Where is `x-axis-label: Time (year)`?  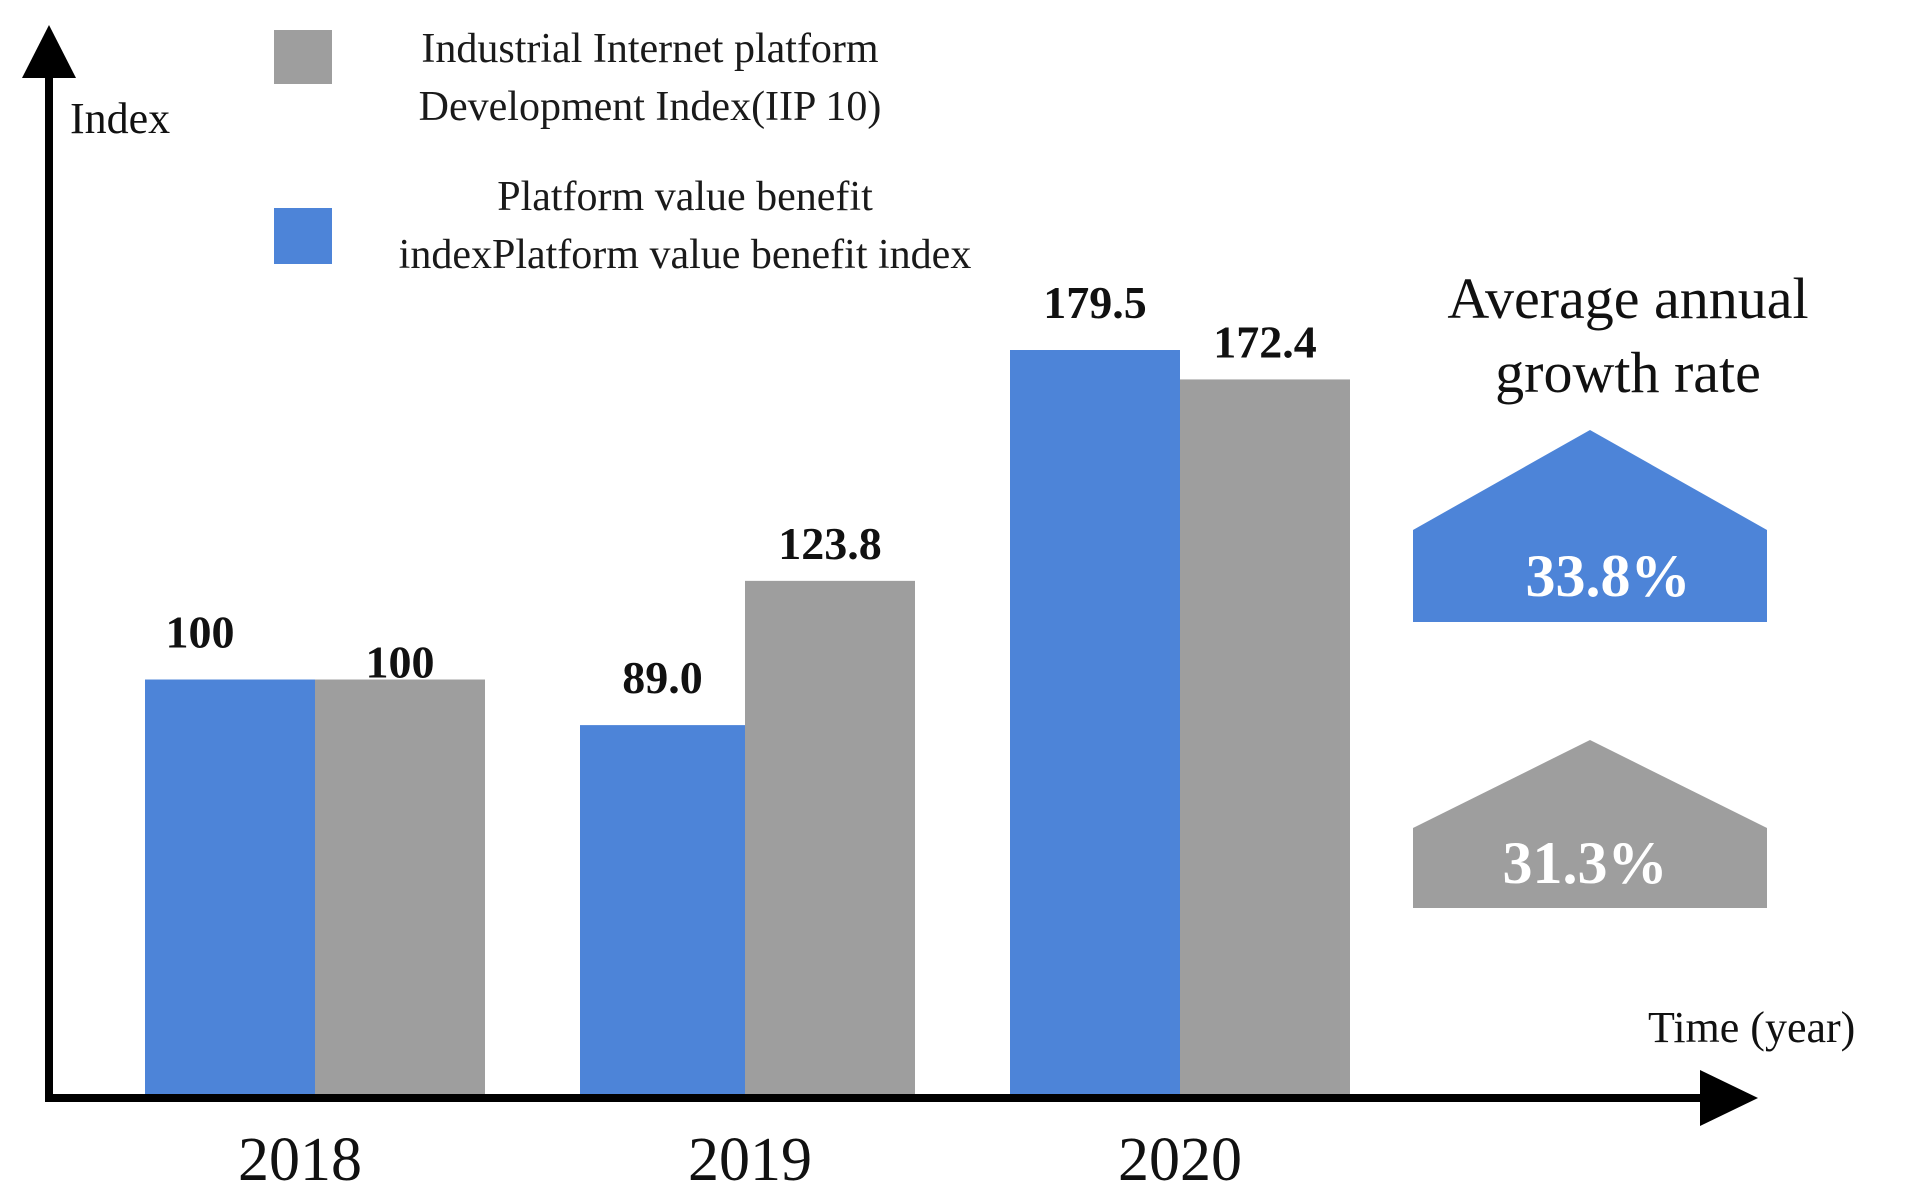
x-axis-label: Time (year) is located at coordinates (1751, 1027).